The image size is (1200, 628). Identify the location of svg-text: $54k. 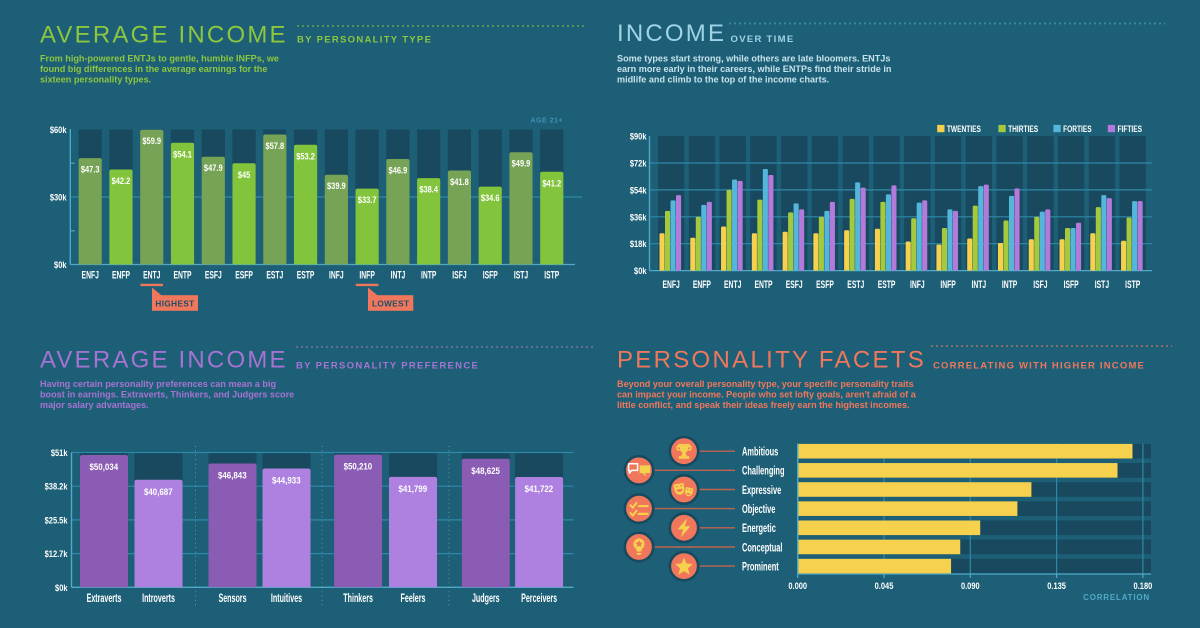
(638, 191).